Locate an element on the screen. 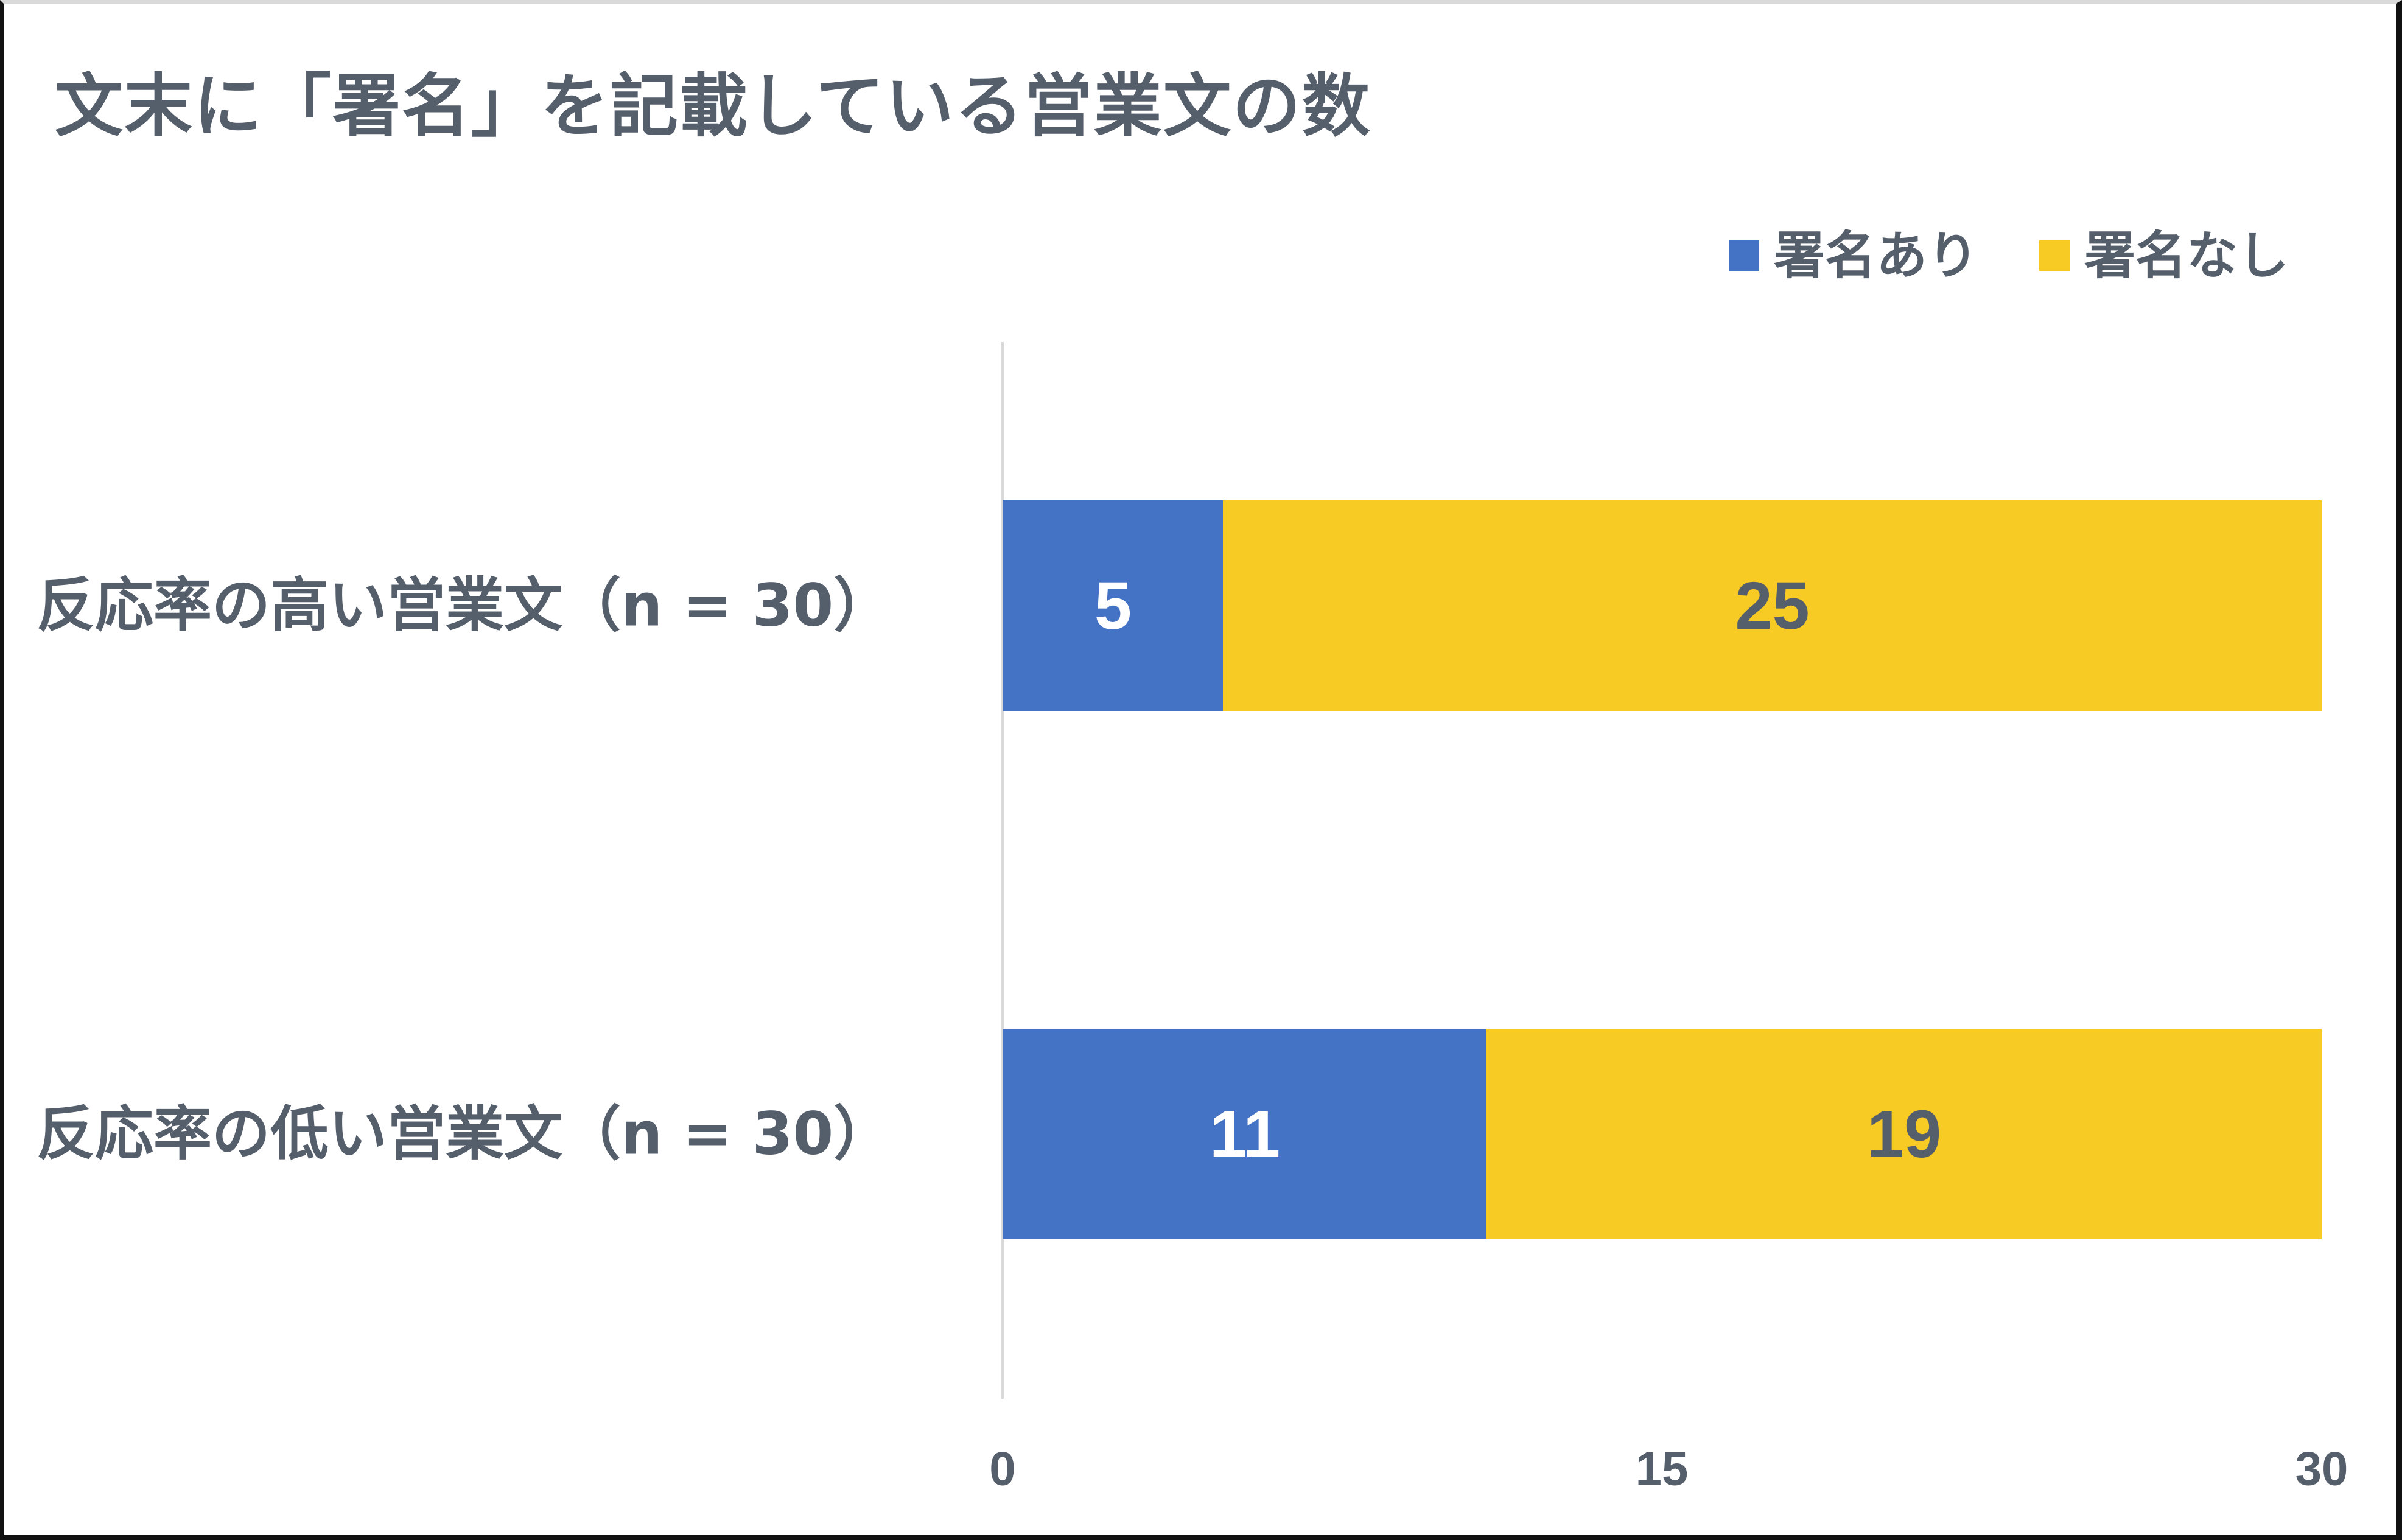  legend-label: 署名あり is located at coordinates (1877, 256).